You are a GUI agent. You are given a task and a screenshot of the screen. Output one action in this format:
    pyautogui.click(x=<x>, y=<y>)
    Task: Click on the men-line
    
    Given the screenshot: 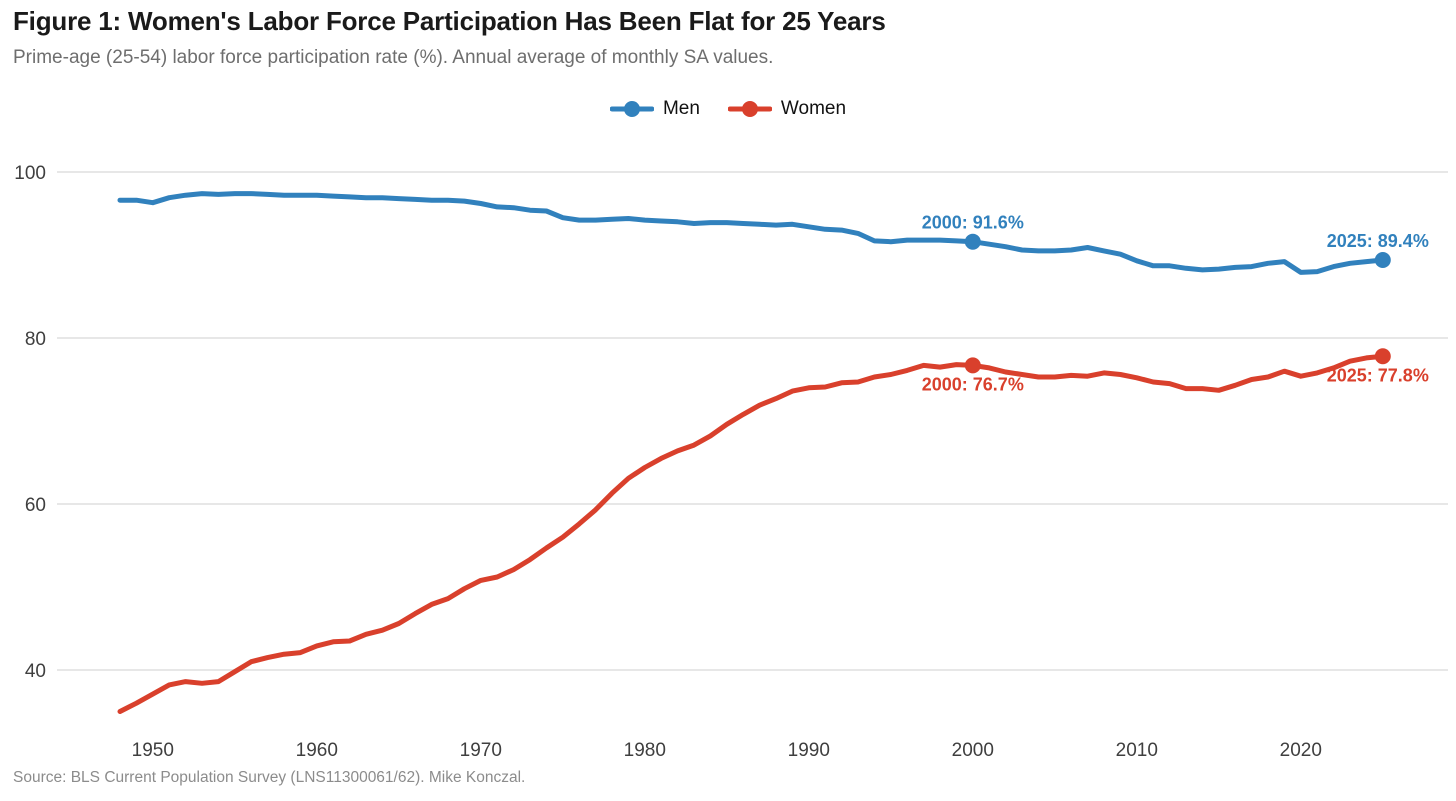 What is the action you would take?
    pyautogui.click(x=751, y=233)
    